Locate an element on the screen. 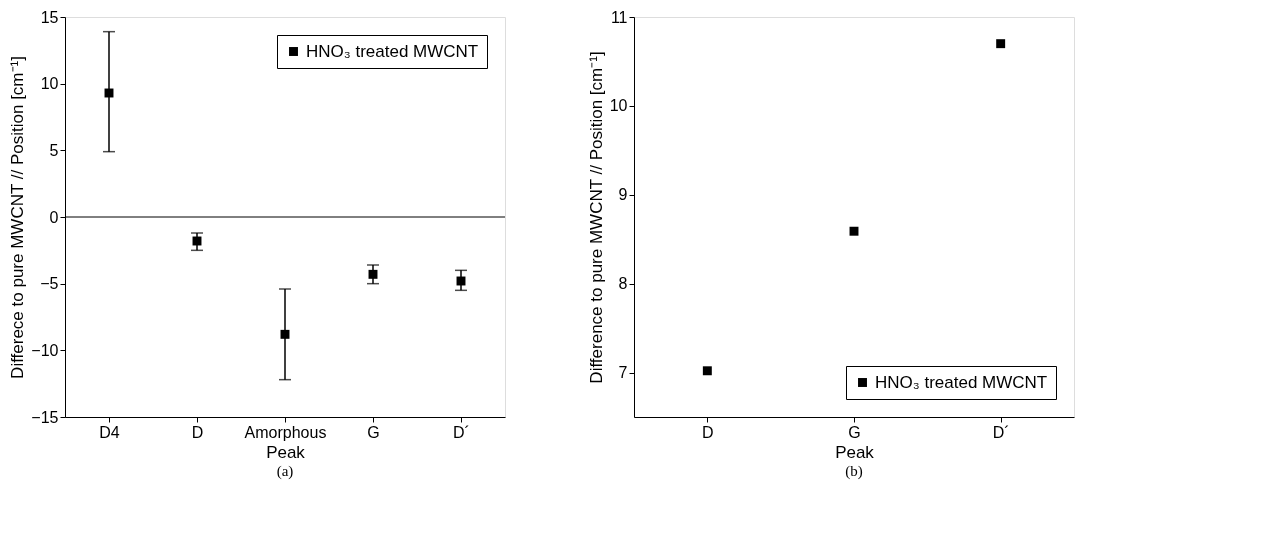  text: (b) is located at coordinates (854, 471).